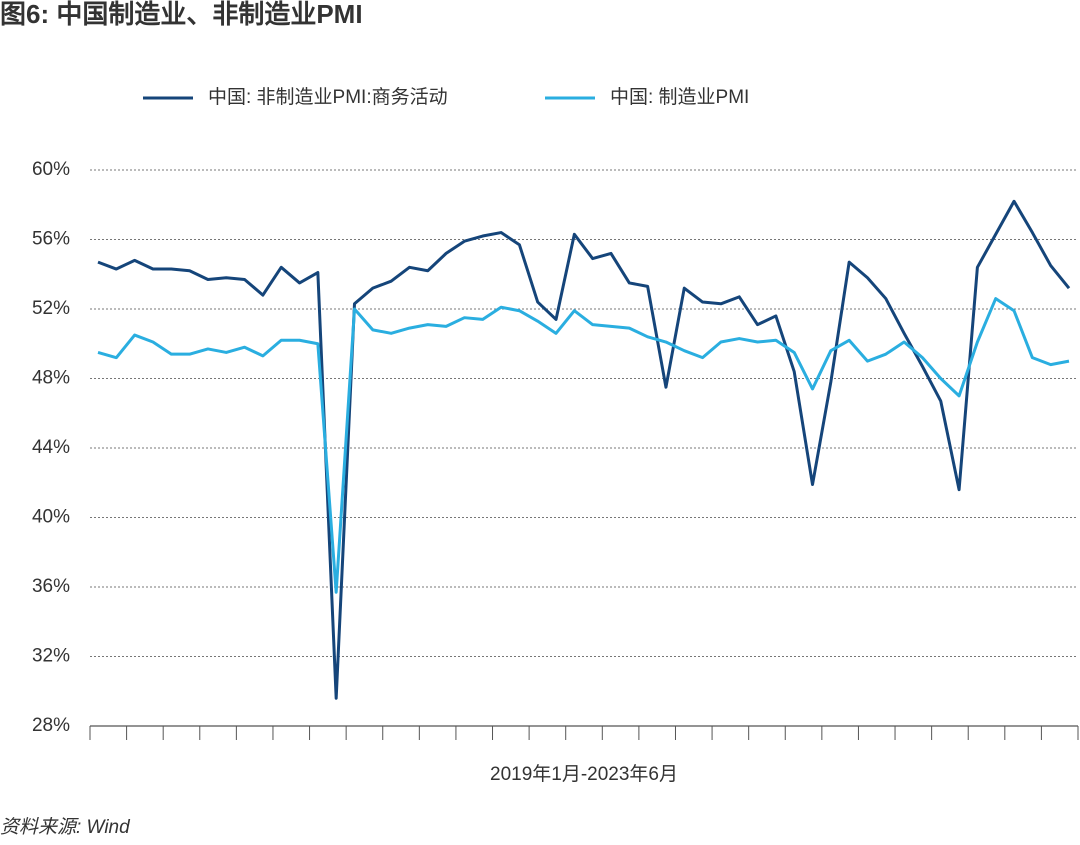 The image size is (1080, 845). What do you see at coordinates (51, 656) in the screenshot?
I see `y-tick-label: 32%` at bounding box center [51, 656].